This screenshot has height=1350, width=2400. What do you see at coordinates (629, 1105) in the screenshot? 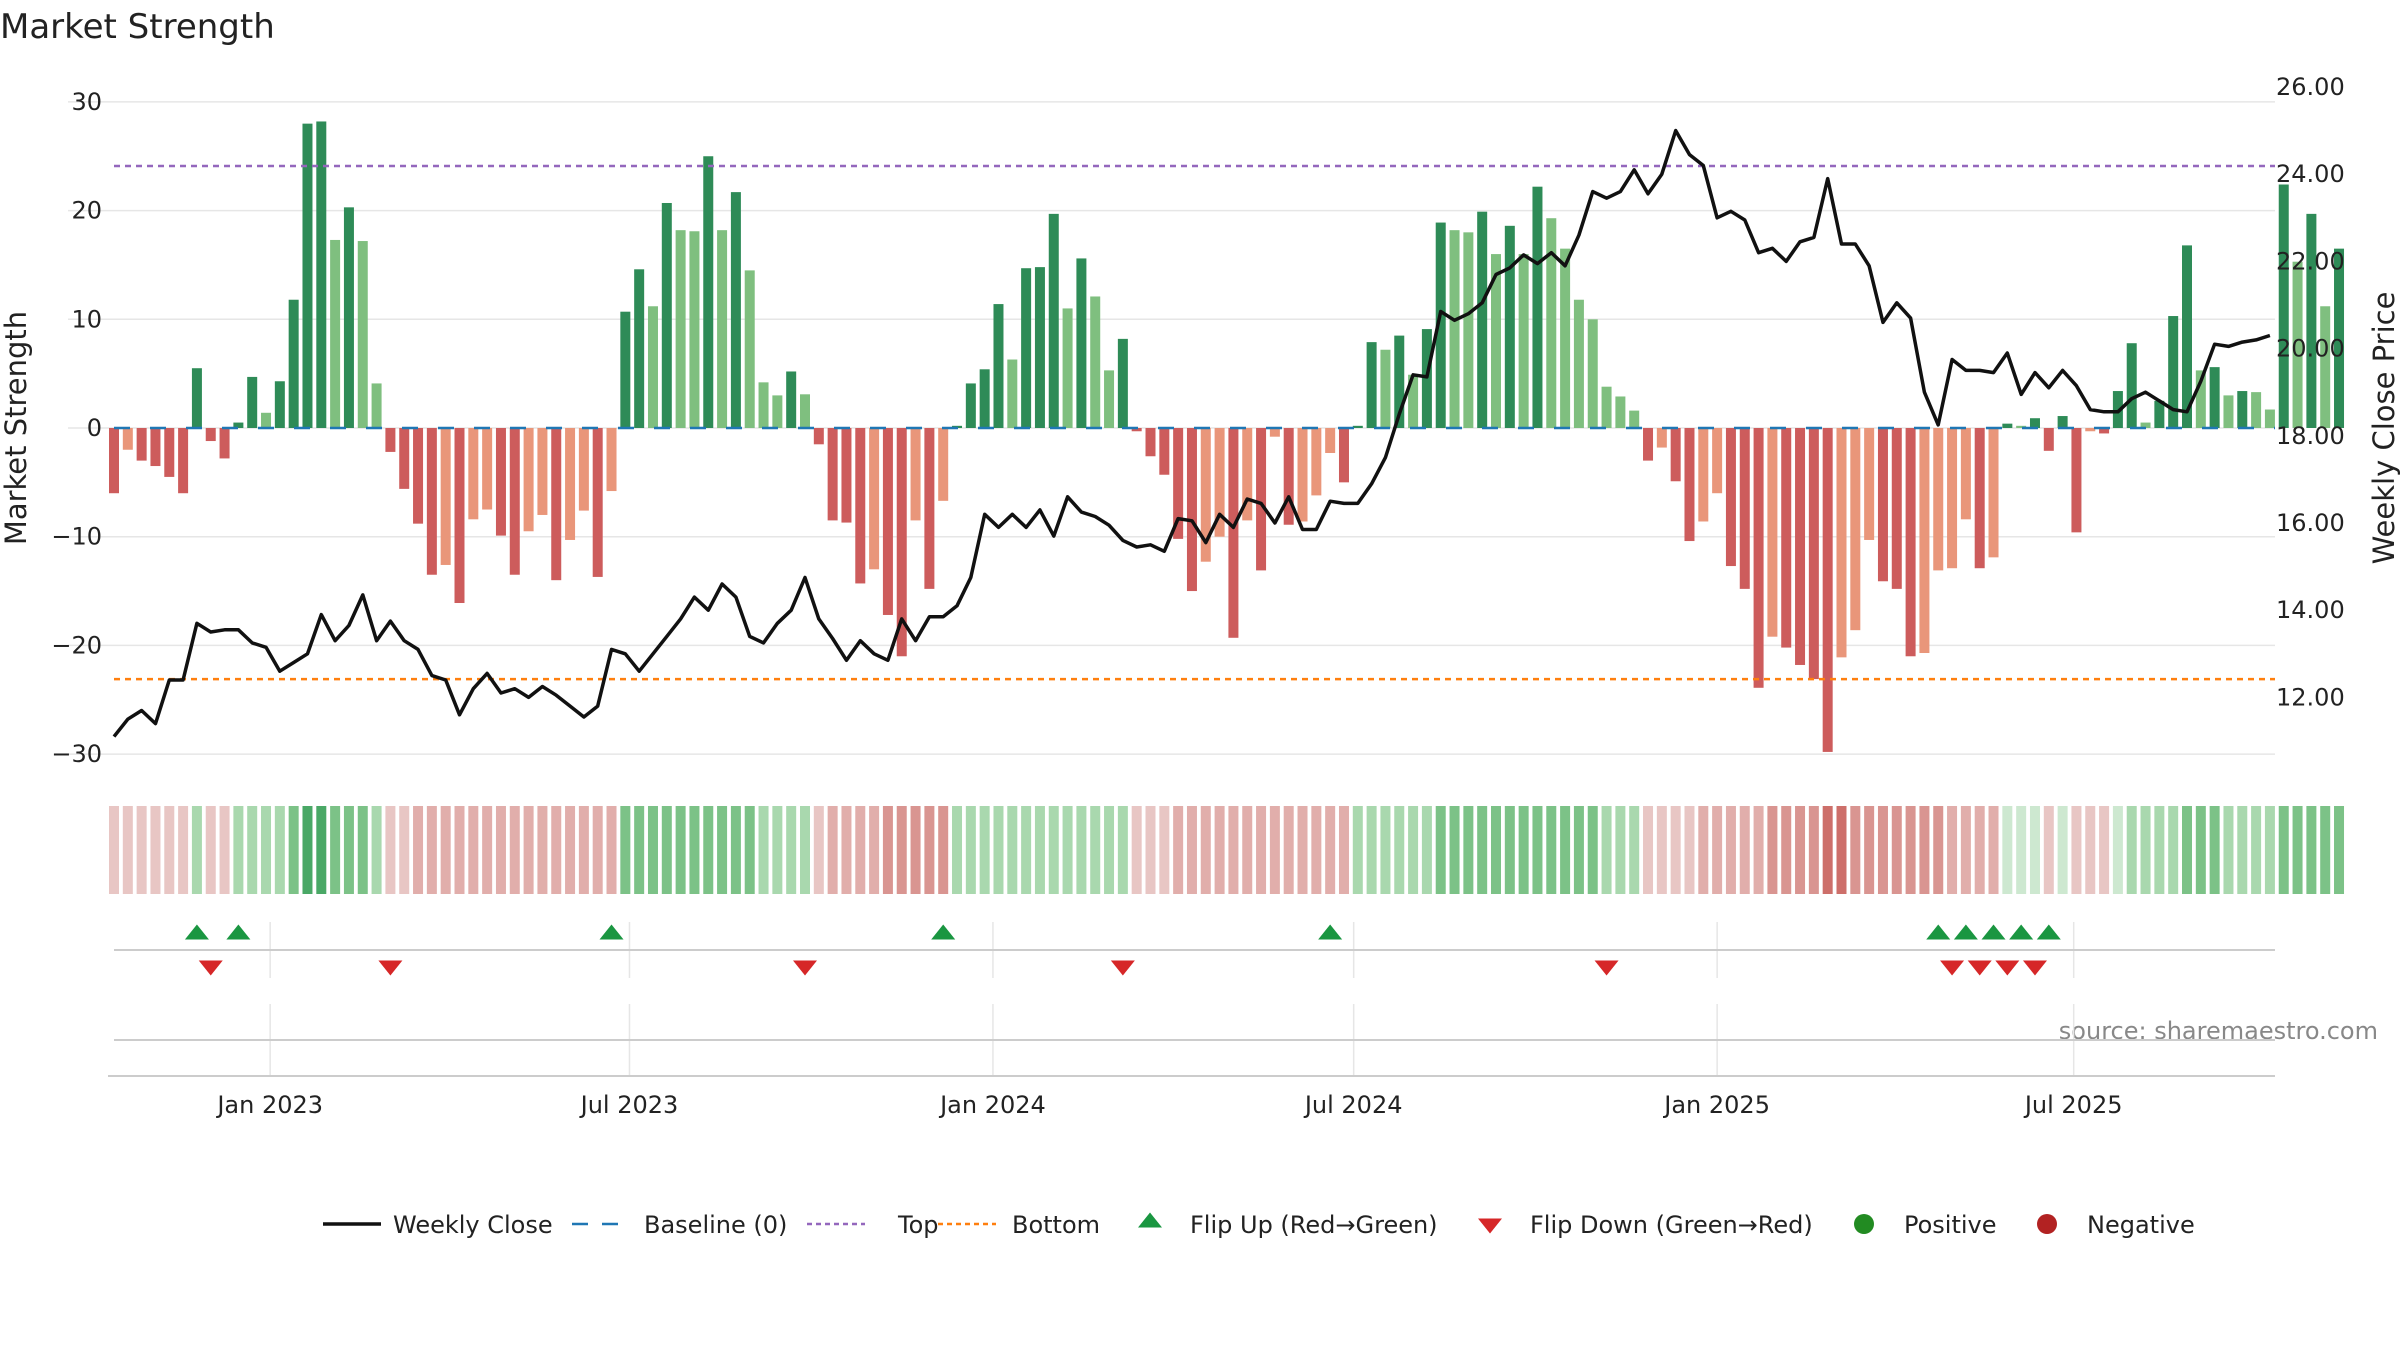
I see `x-tick-label: Jul 2023` at bounding box center [629, 1105].